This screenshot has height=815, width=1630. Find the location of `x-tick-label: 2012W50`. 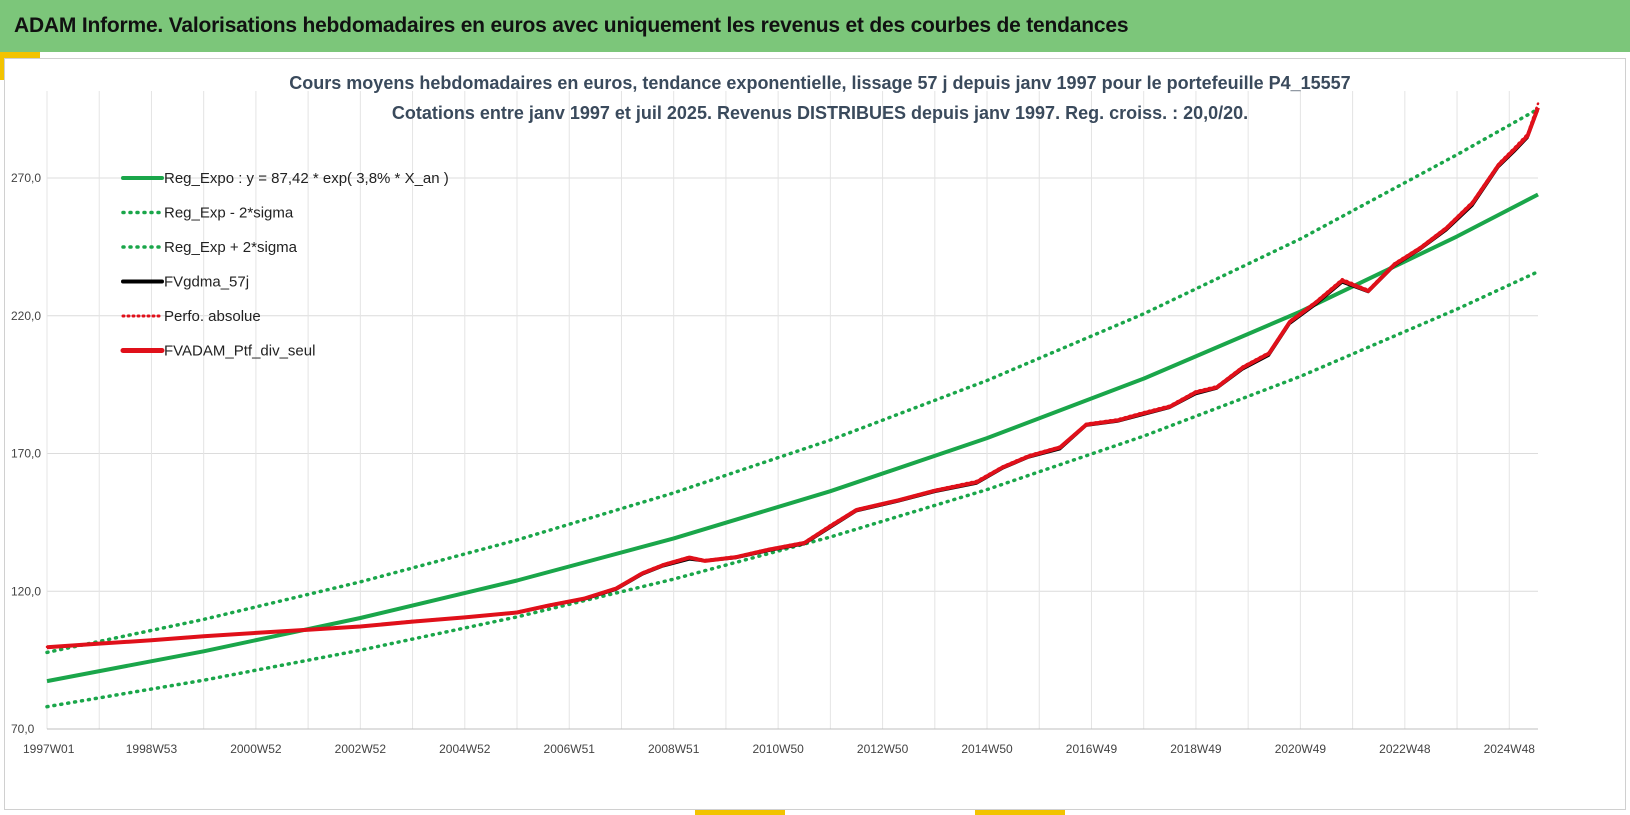

x-tick-label: 2012W50 is located at coordinates (883, 749).